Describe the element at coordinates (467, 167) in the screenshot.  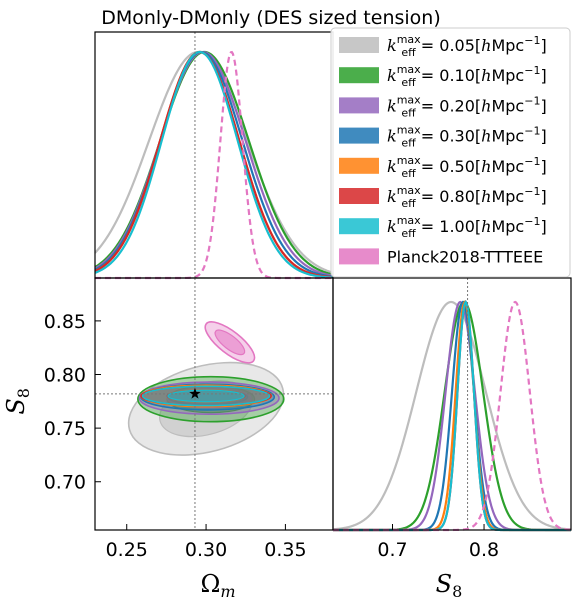
I see `legend-label-4: kmax eff = 0.50[hMpc−1]` at that location.